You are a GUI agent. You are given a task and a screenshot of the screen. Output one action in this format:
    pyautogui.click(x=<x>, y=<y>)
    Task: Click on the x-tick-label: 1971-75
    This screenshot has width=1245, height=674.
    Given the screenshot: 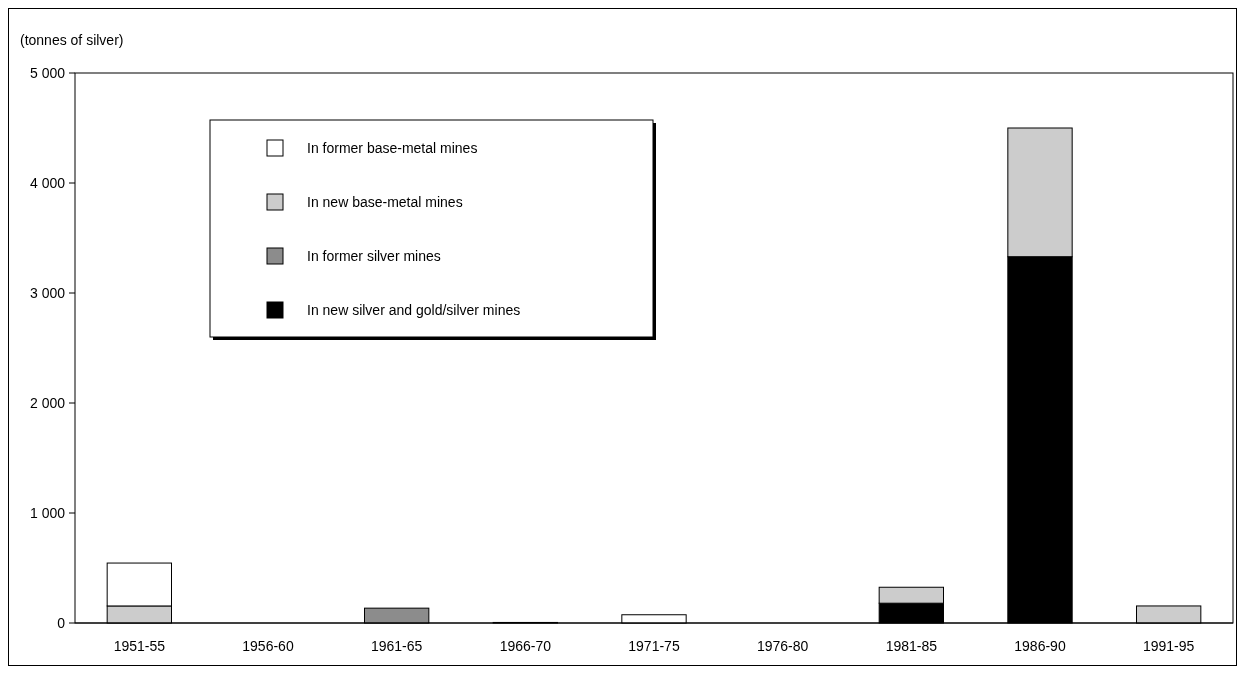 What is the action you would take?
    pyautogui.click(x=654, y=646)
    